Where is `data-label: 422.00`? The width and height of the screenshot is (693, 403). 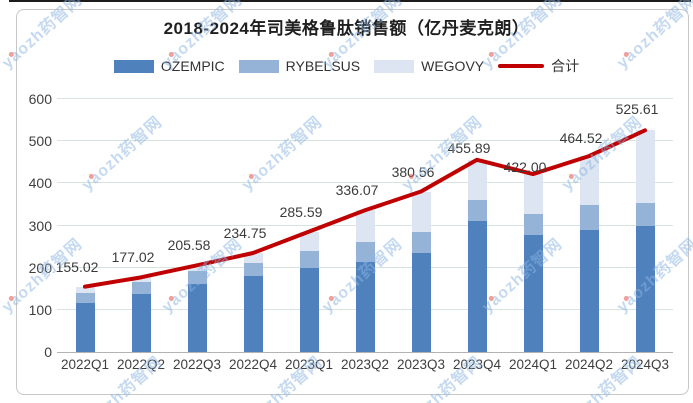 data-label: 422.00 is located at coordinates (525, 167).